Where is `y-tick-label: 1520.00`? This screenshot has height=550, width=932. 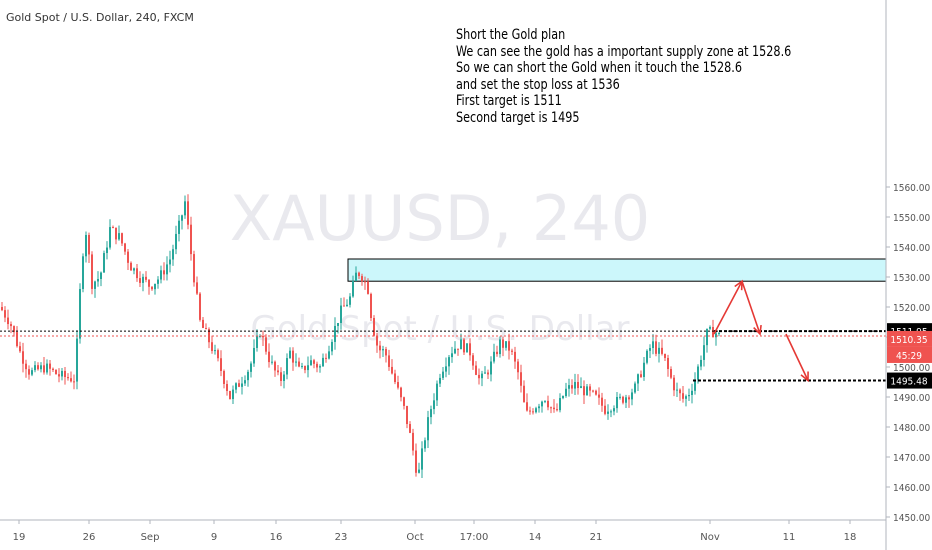 y-tick-label: 1520.00 is located at coordinates (911, 308).